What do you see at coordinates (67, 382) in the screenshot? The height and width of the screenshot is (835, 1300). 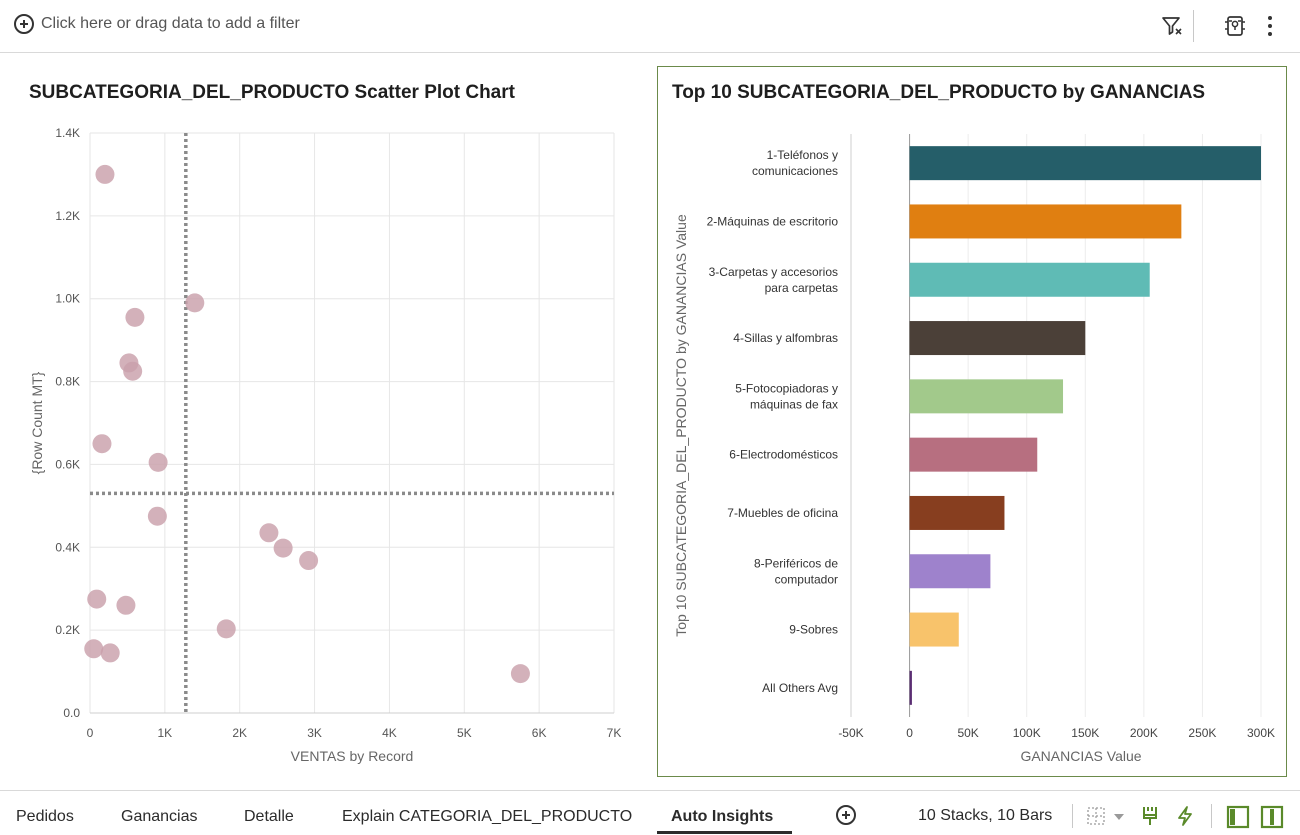 I see `y-tick-label: 0.8K` at bounding box center [67, 382].